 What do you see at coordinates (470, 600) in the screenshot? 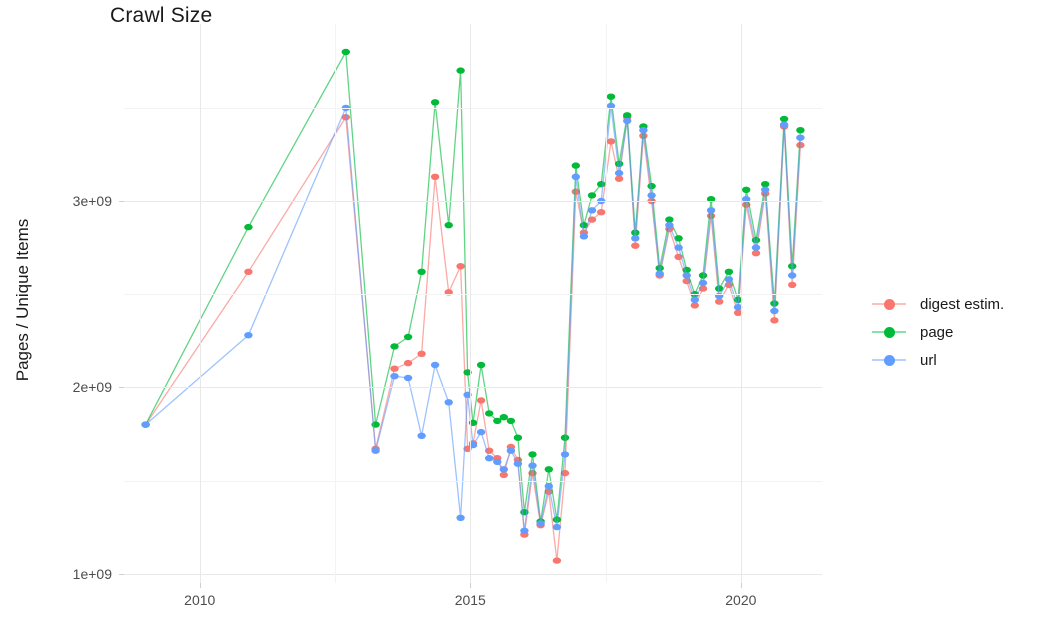
I see `x-axis-tick-label: 2015` at bounding box center [470, 600].